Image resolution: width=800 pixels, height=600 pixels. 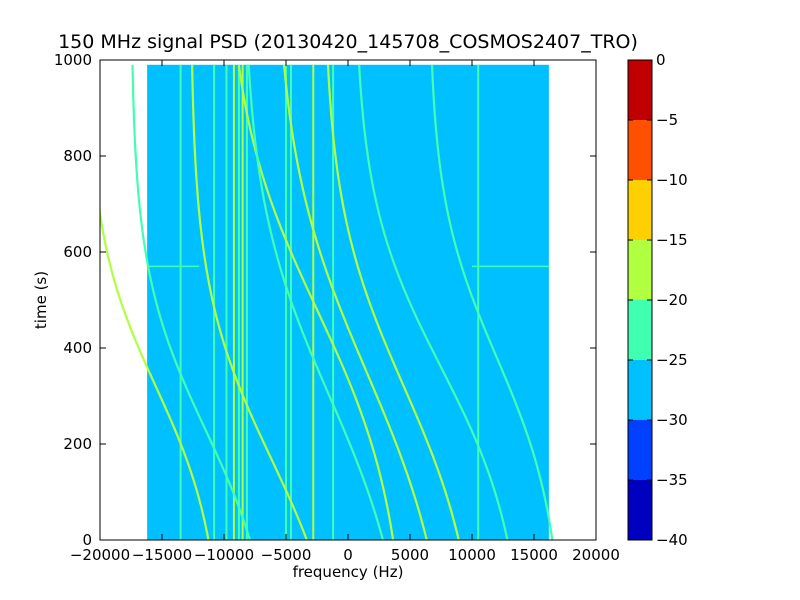 I want to click on colorbar-tick-label: −15, so click(x=672, y=240).